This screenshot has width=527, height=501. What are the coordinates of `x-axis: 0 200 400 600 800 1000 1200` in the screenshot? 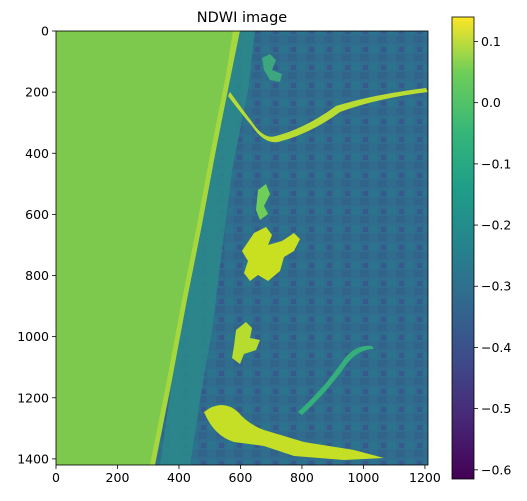 It's located at (246, 475).